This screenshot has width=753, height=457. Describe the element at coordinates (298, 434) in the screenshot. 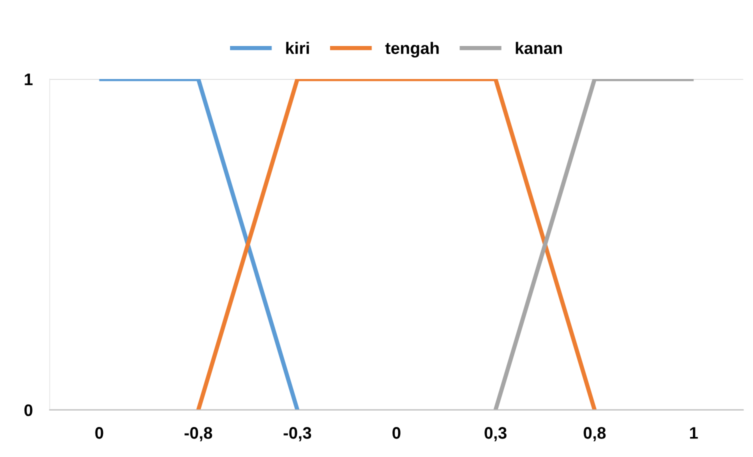

I see `x-tick-label: -0,3` at that location.